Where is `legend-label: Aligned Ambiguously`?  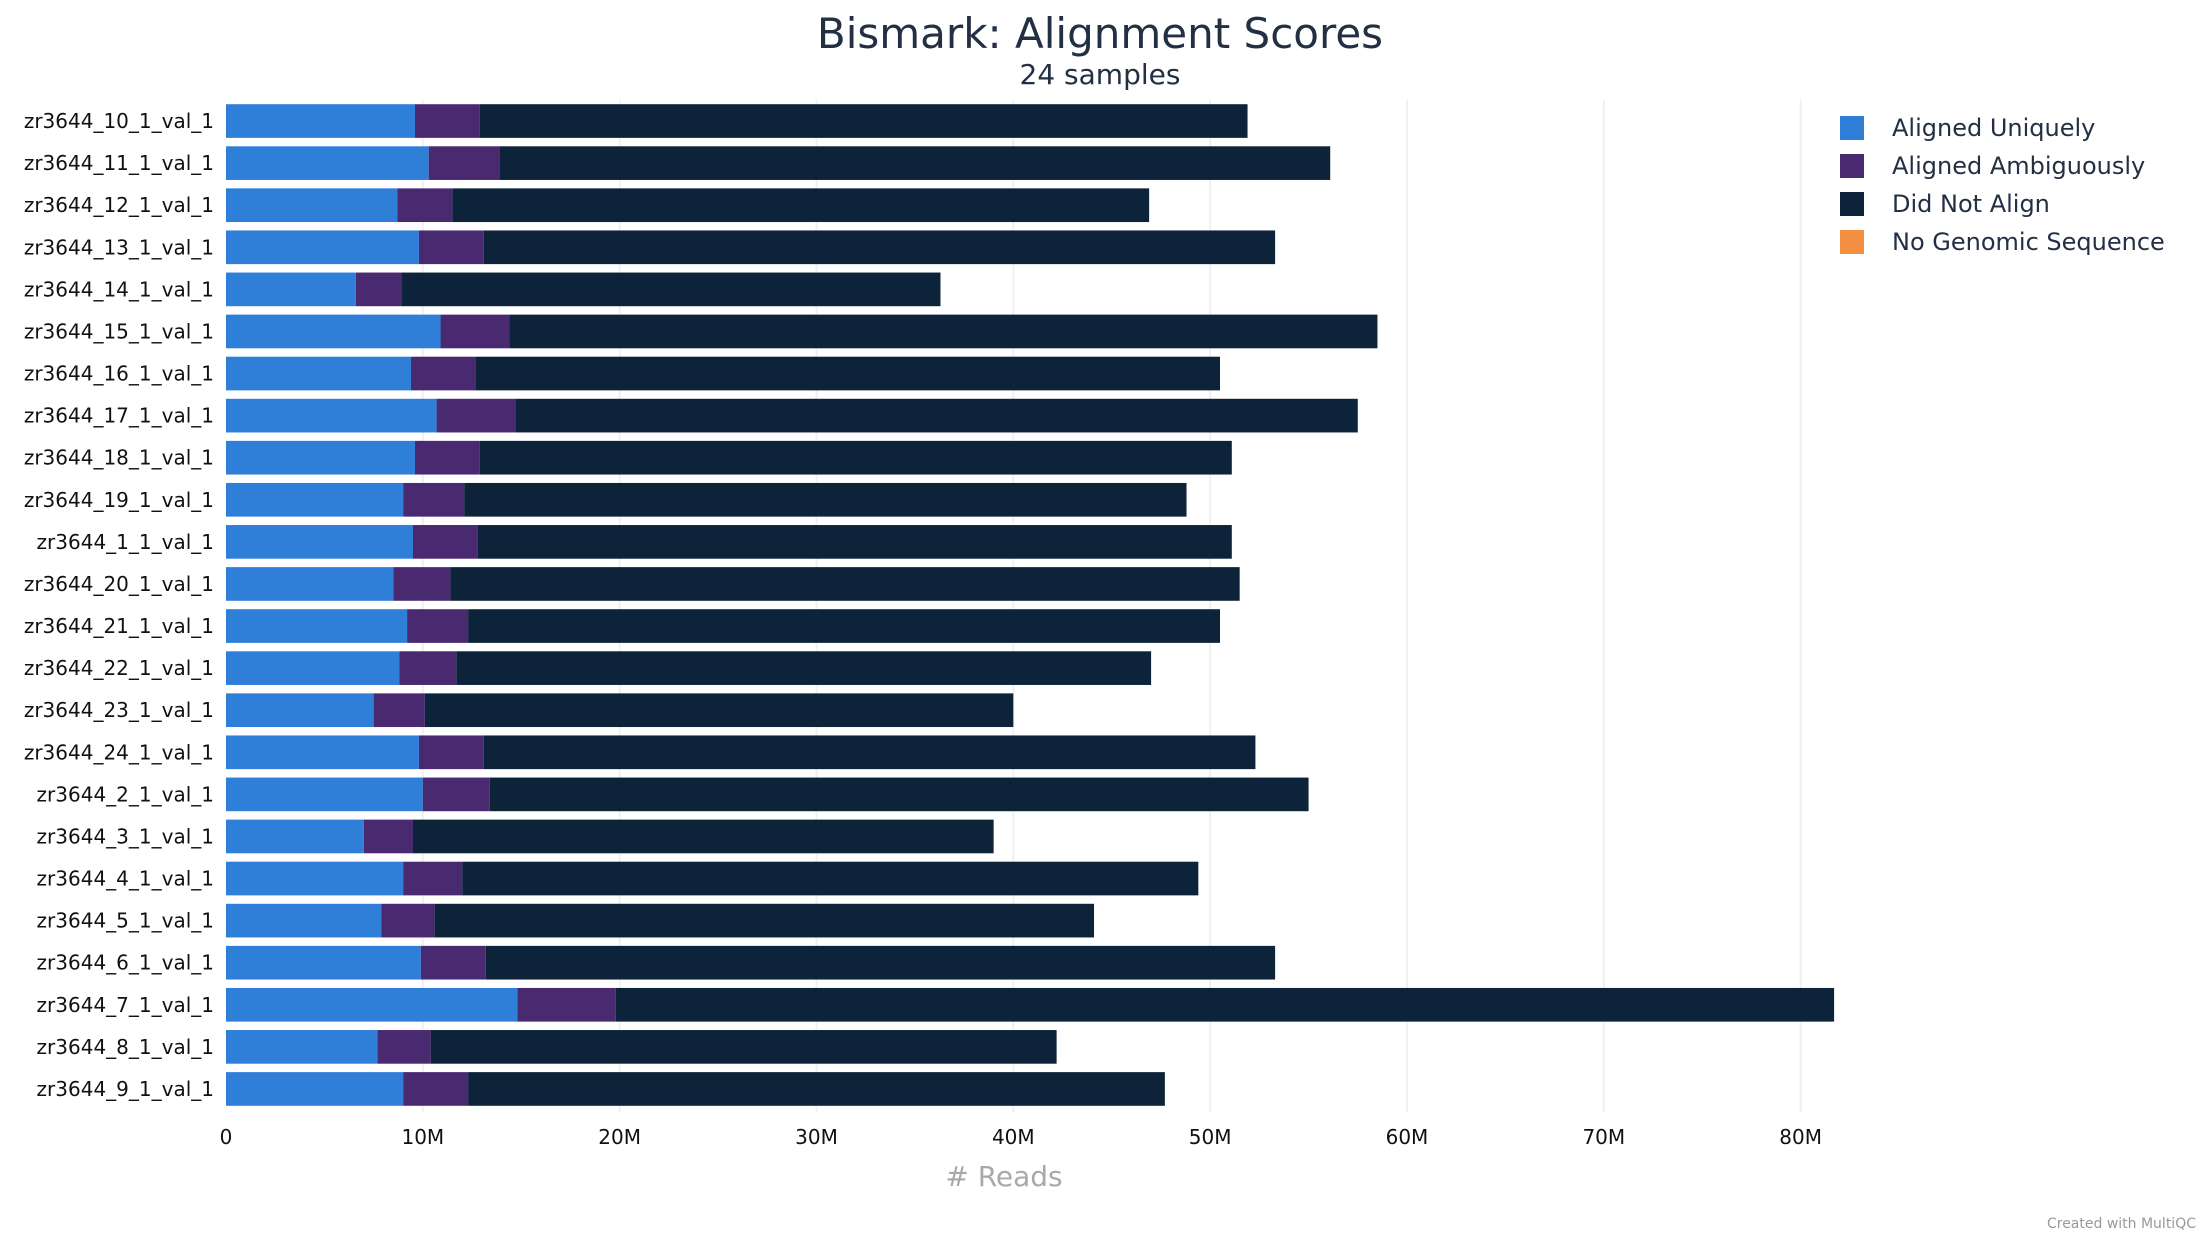 legend-label: Aligned Ambiguously is located at coordinates (2018, 166).